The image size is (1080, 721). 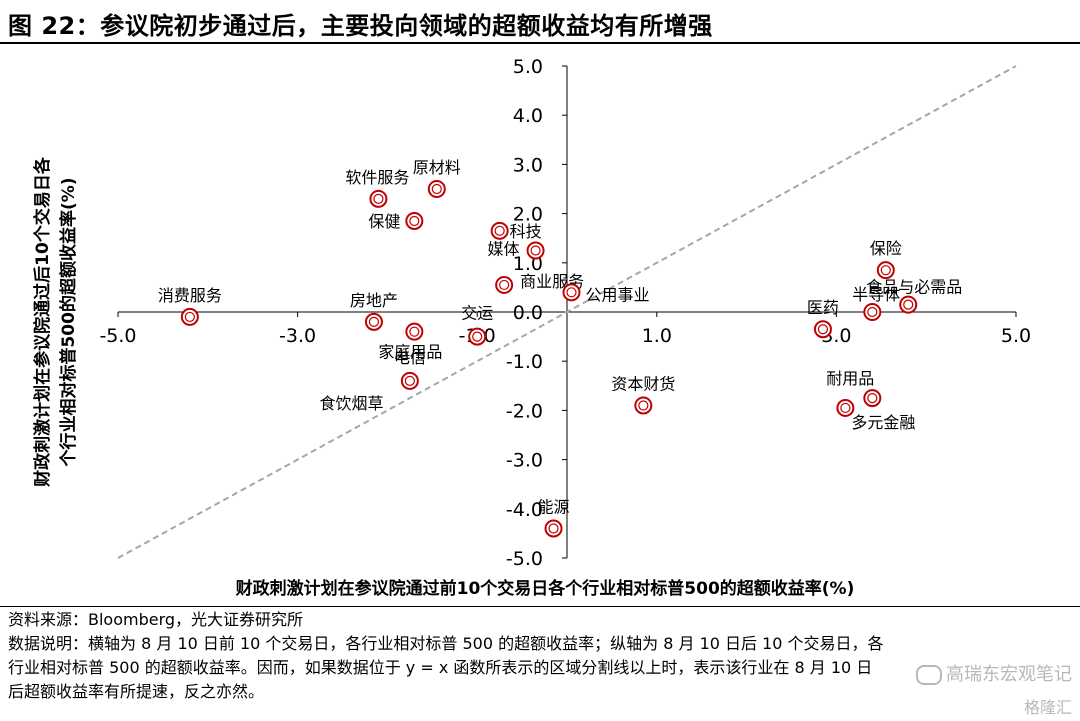 What do you see at coordinates (850, 378) in the screenshot?
I see `data-point-label: 耐用品` at bounding box center [850, 378].